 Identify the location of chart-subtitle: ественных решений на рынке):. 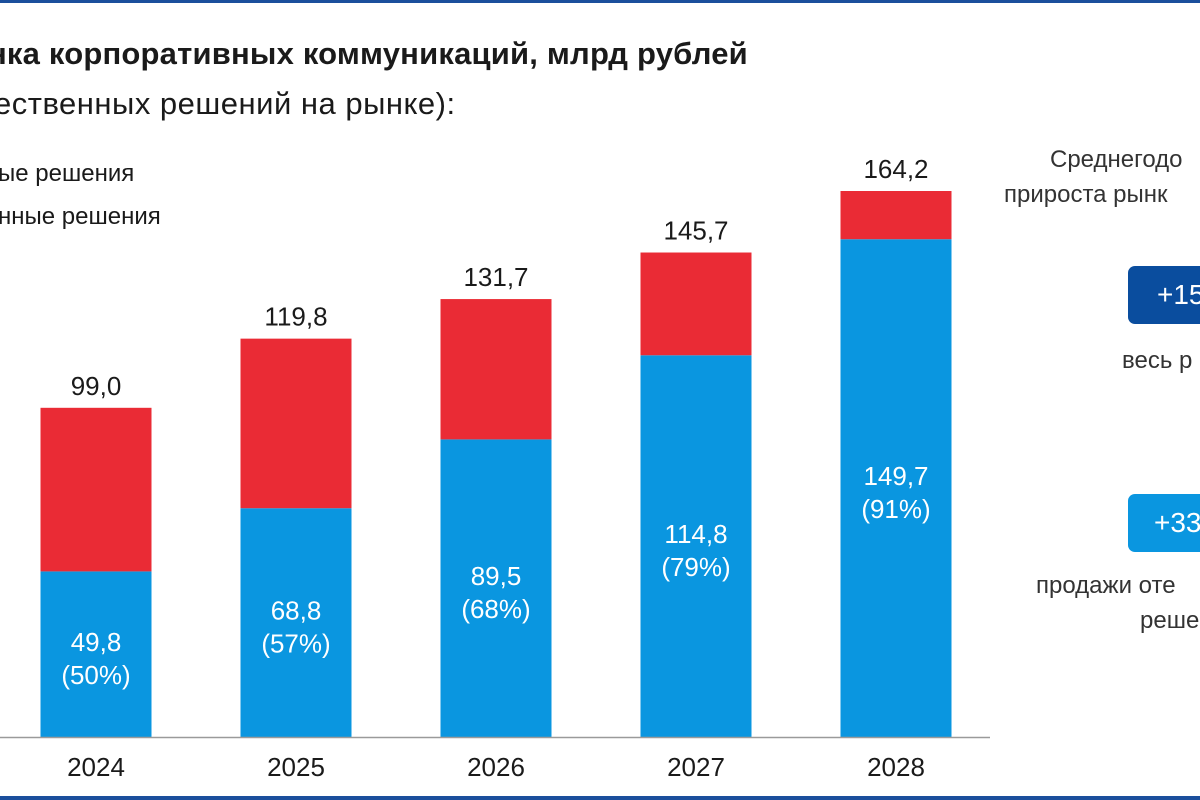
(228, 103).